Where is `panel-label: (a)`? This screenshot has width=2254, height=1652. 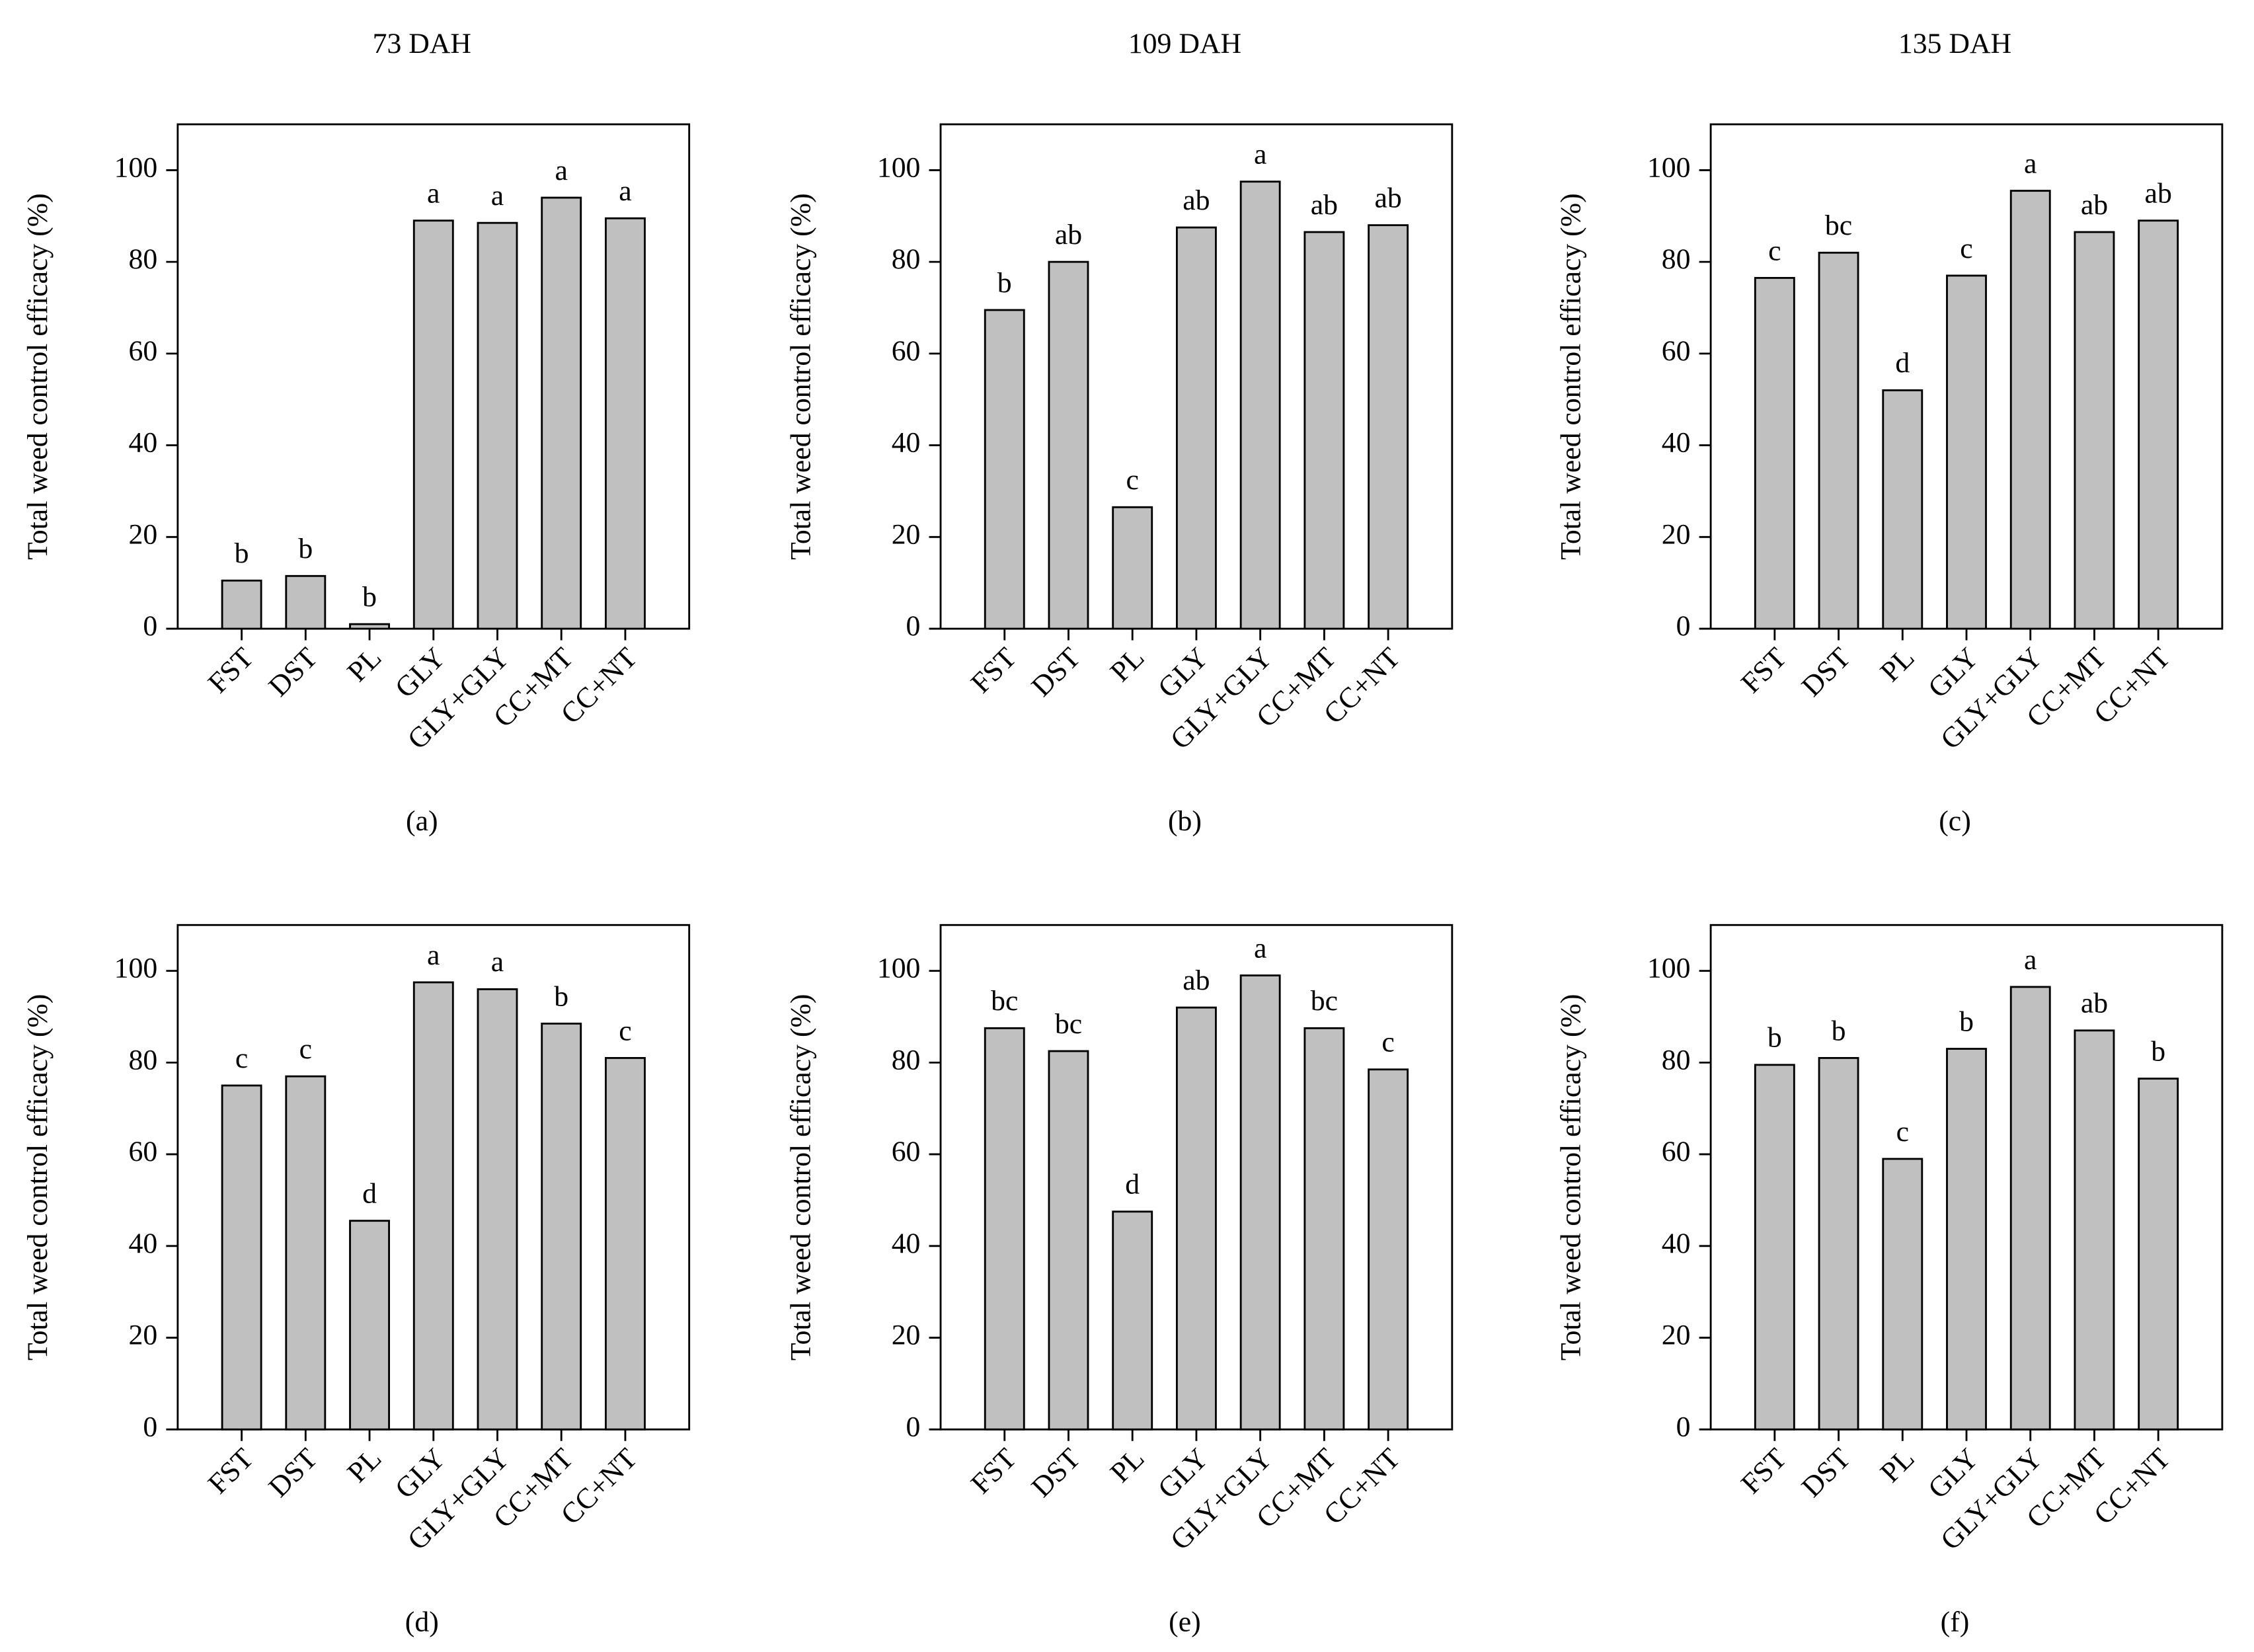 panel-label: (a) is located at coordinates (422, 821).